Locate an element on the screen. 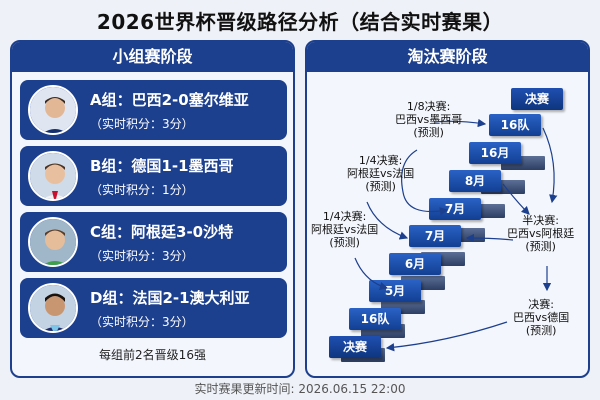 The image size is (600, 400). annotation-line: 1/8决赛: is located at coordinates (428, 106).